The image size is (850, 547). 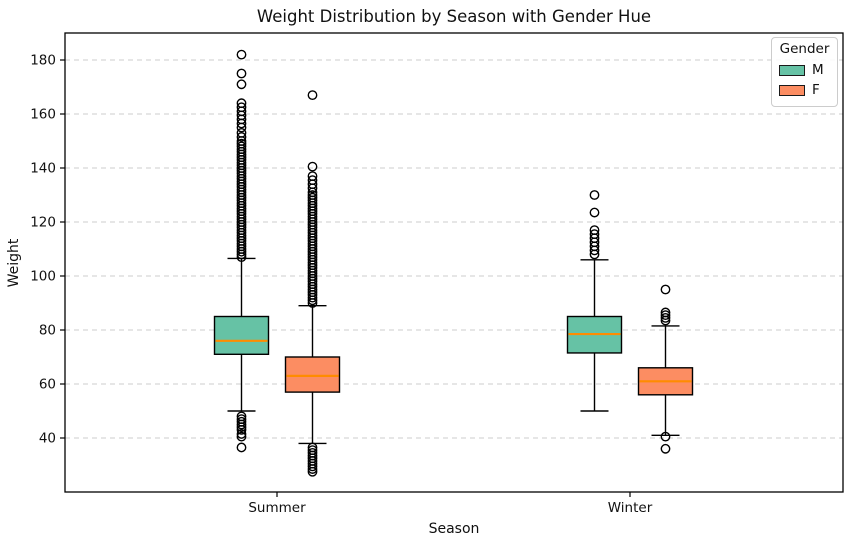 I want to click on legend-title: Gender, so click(x=804, y=49).